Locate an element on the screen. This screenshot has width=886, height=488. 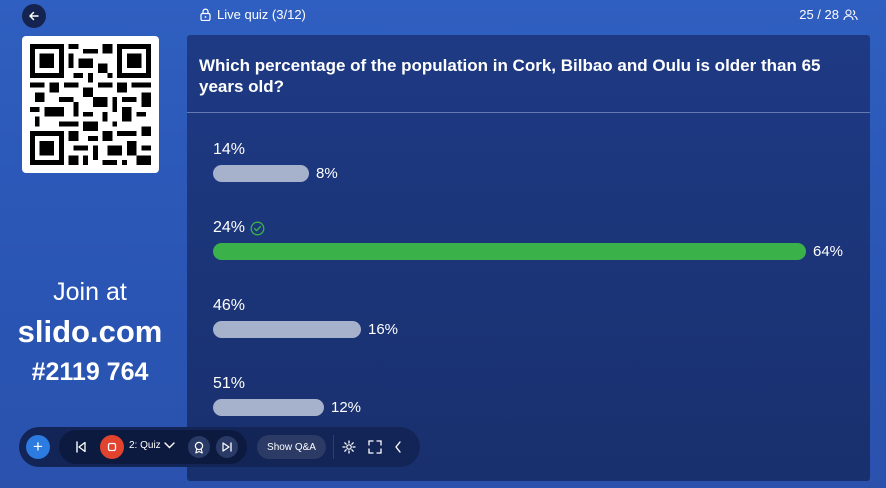
poll-title: Live quiz (3/12) is located at coordinates (253, 14).